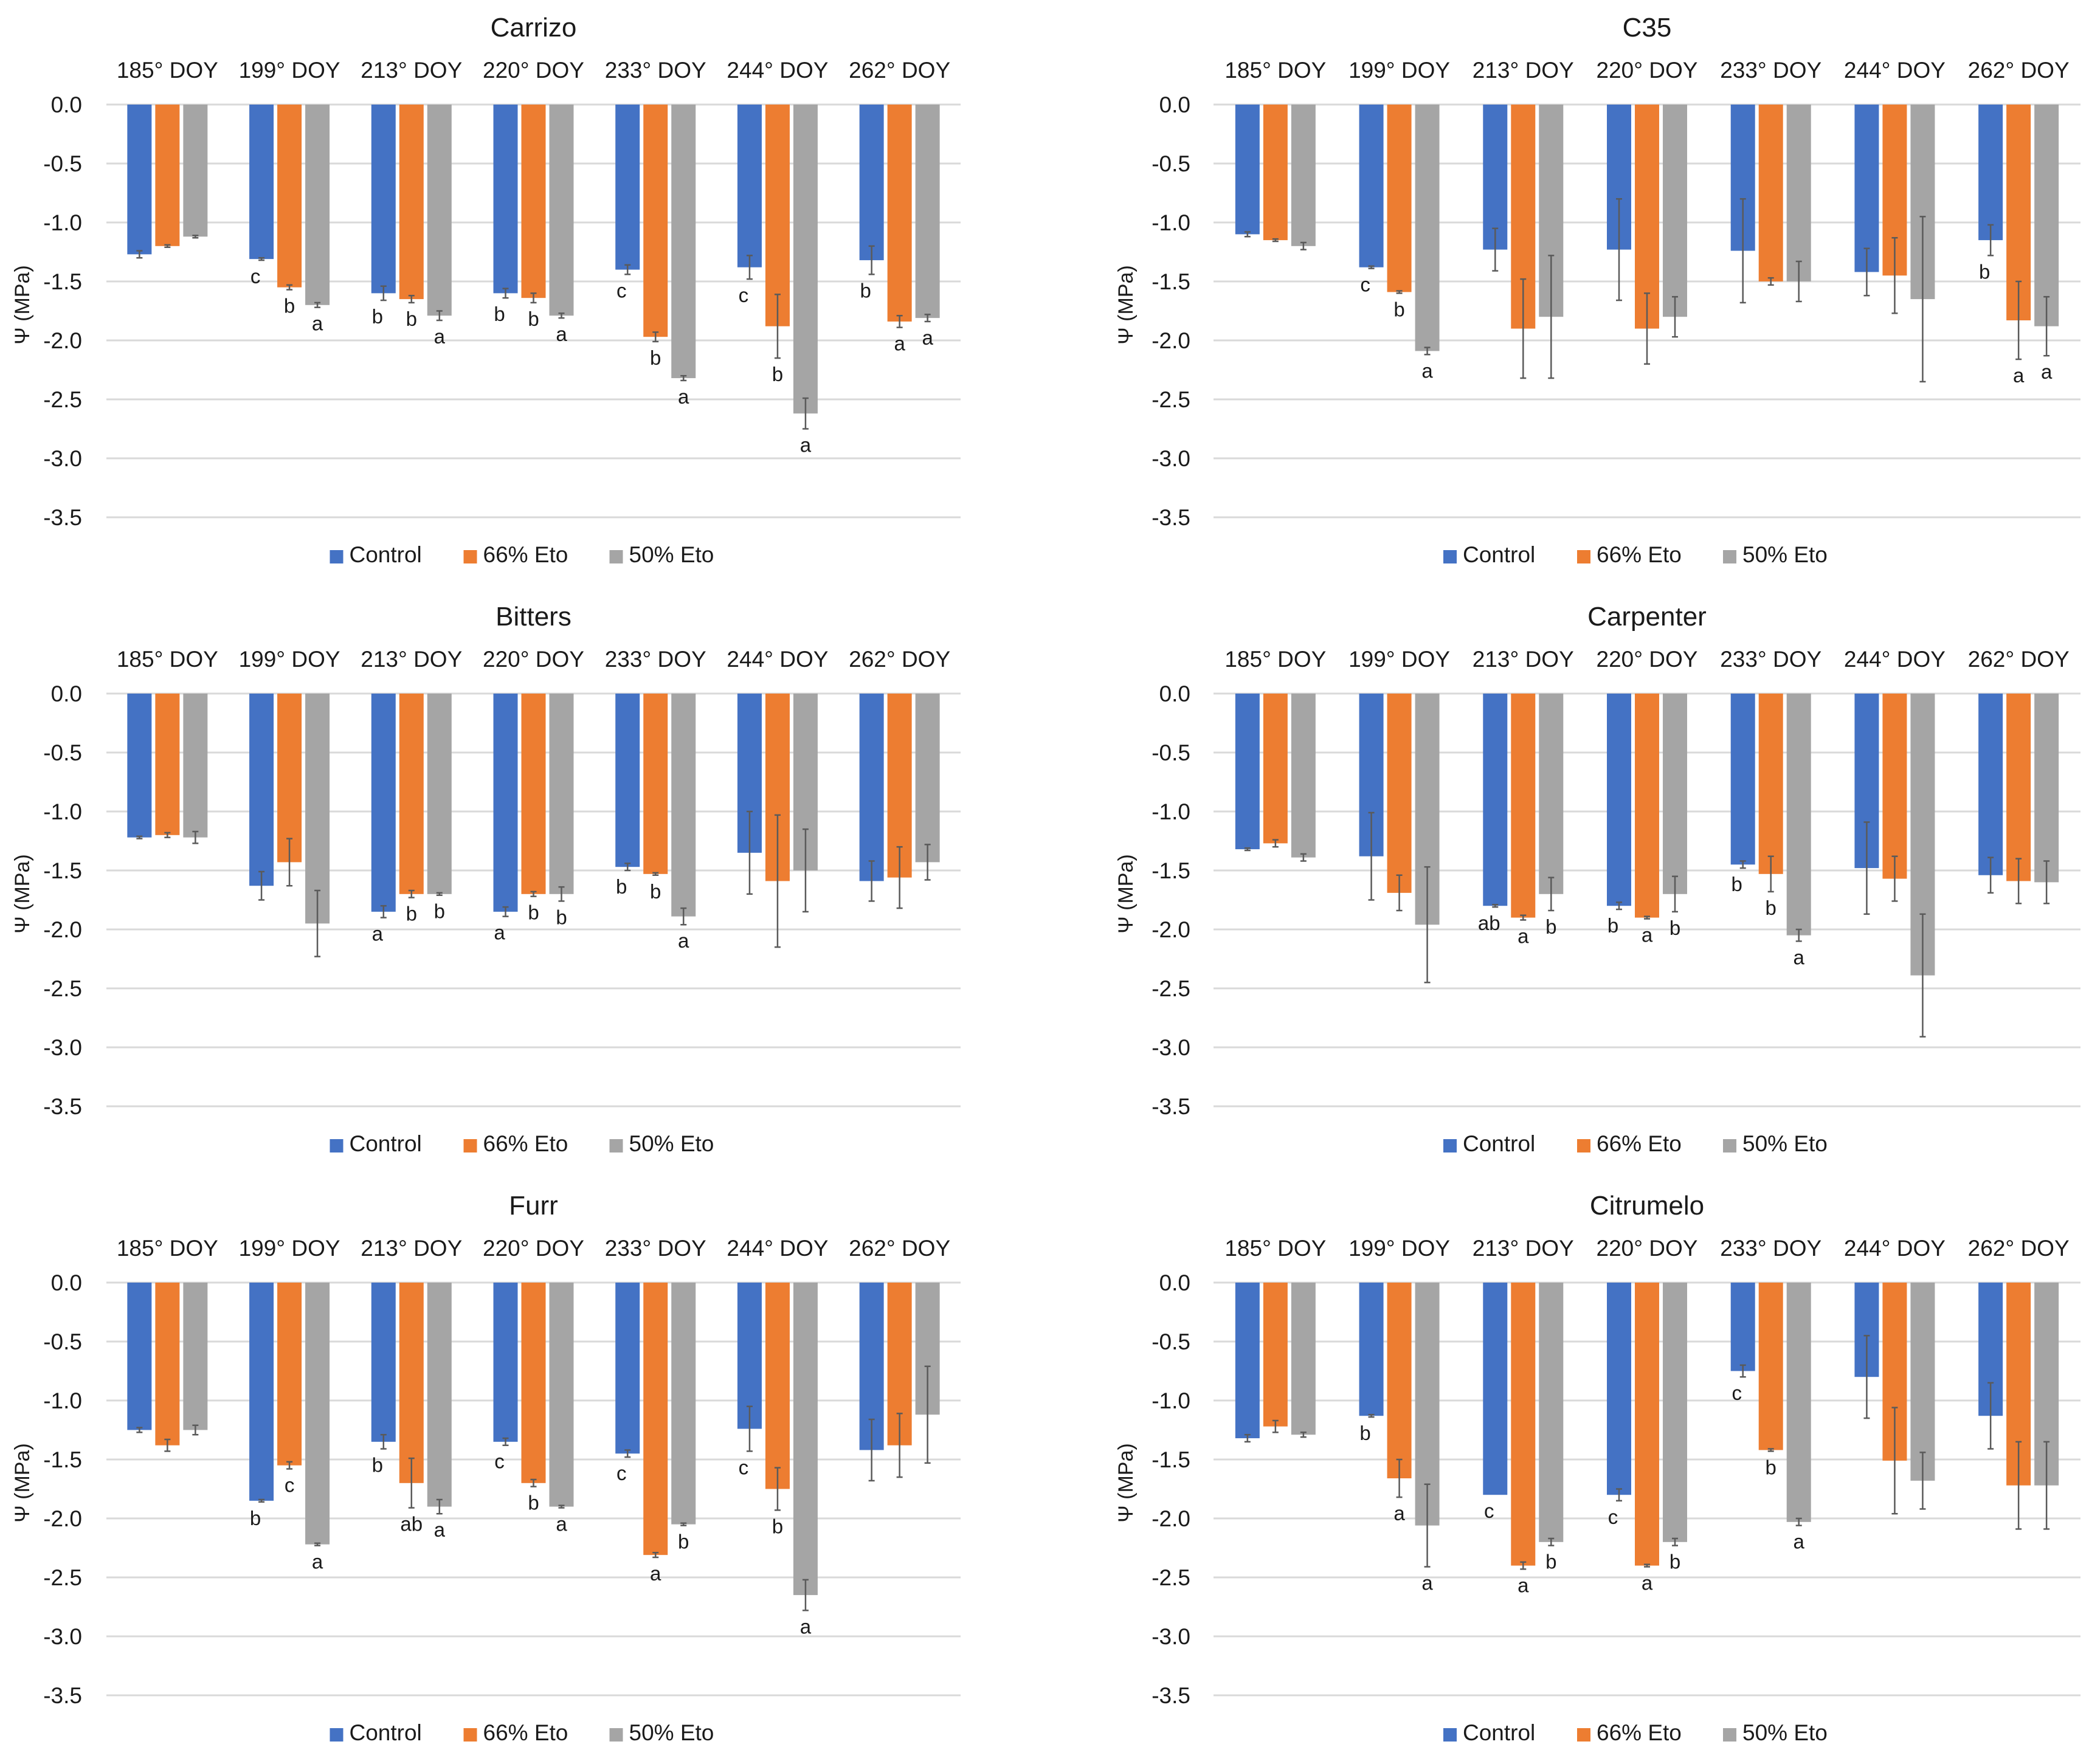 This screenshot has height=1764, width=2089. What do you see at coordinates (1171, 752) in the screenshot?
I see `y-tick-label: -0.5` at bounding box center [1171, 752].